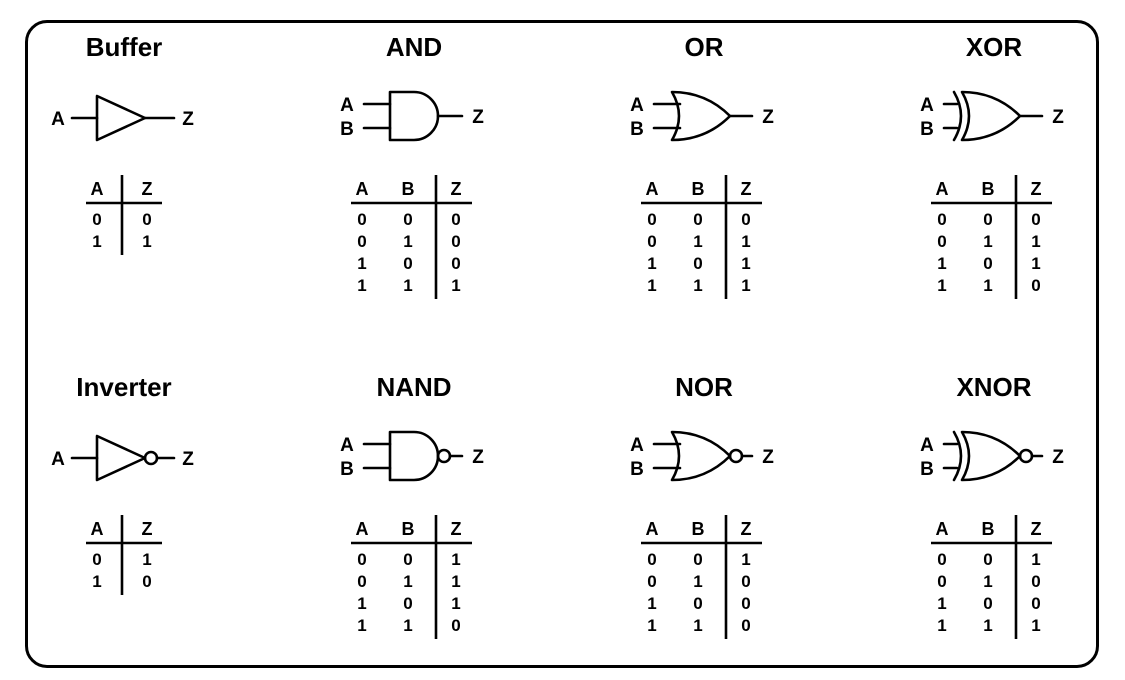  Describe the element at coordinates (123, 387) in the screenshot. I see `inverter-title: Inverter` at that location.